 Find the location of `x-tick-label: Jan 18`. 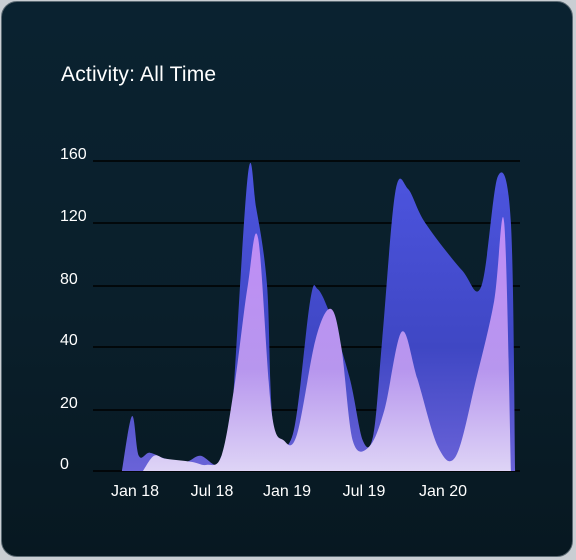

x-tick-label: Jan 18 is located at coordinates (135, 491).